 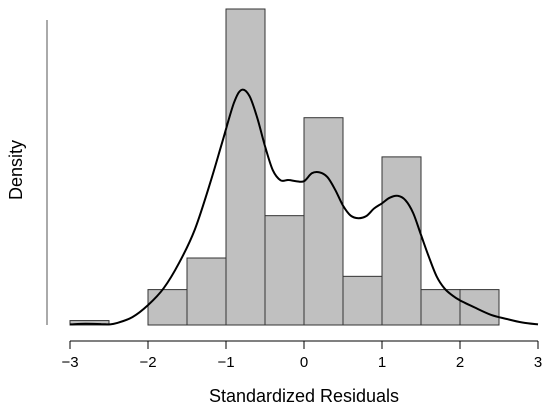 I want to click on x-tick-label: −3, so click(x=69, y=362).